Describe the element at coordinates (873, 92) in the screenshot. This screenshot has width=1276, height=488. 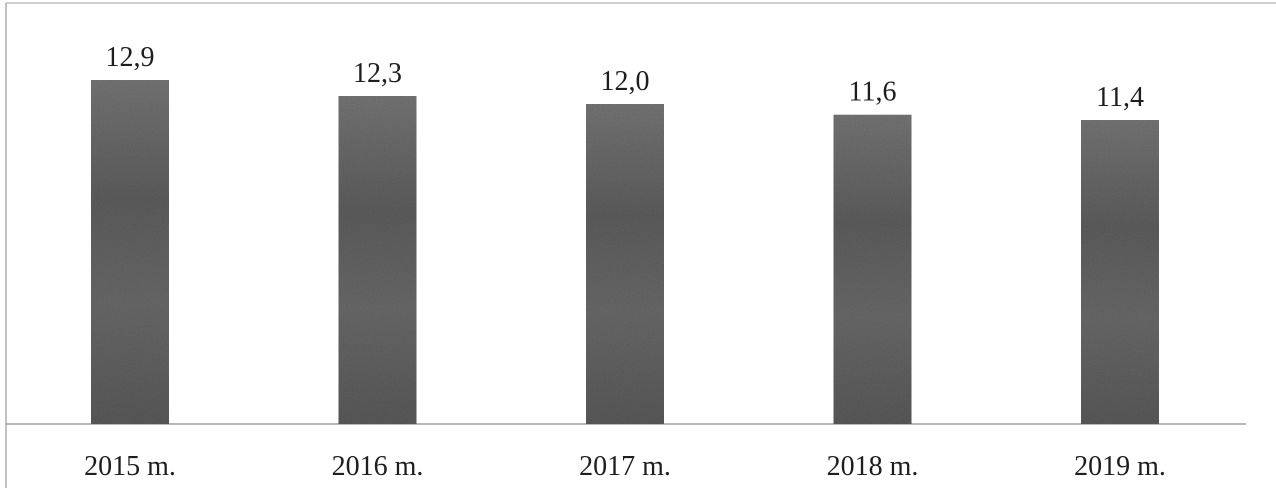
I see `value-label: 11,6` at that location.